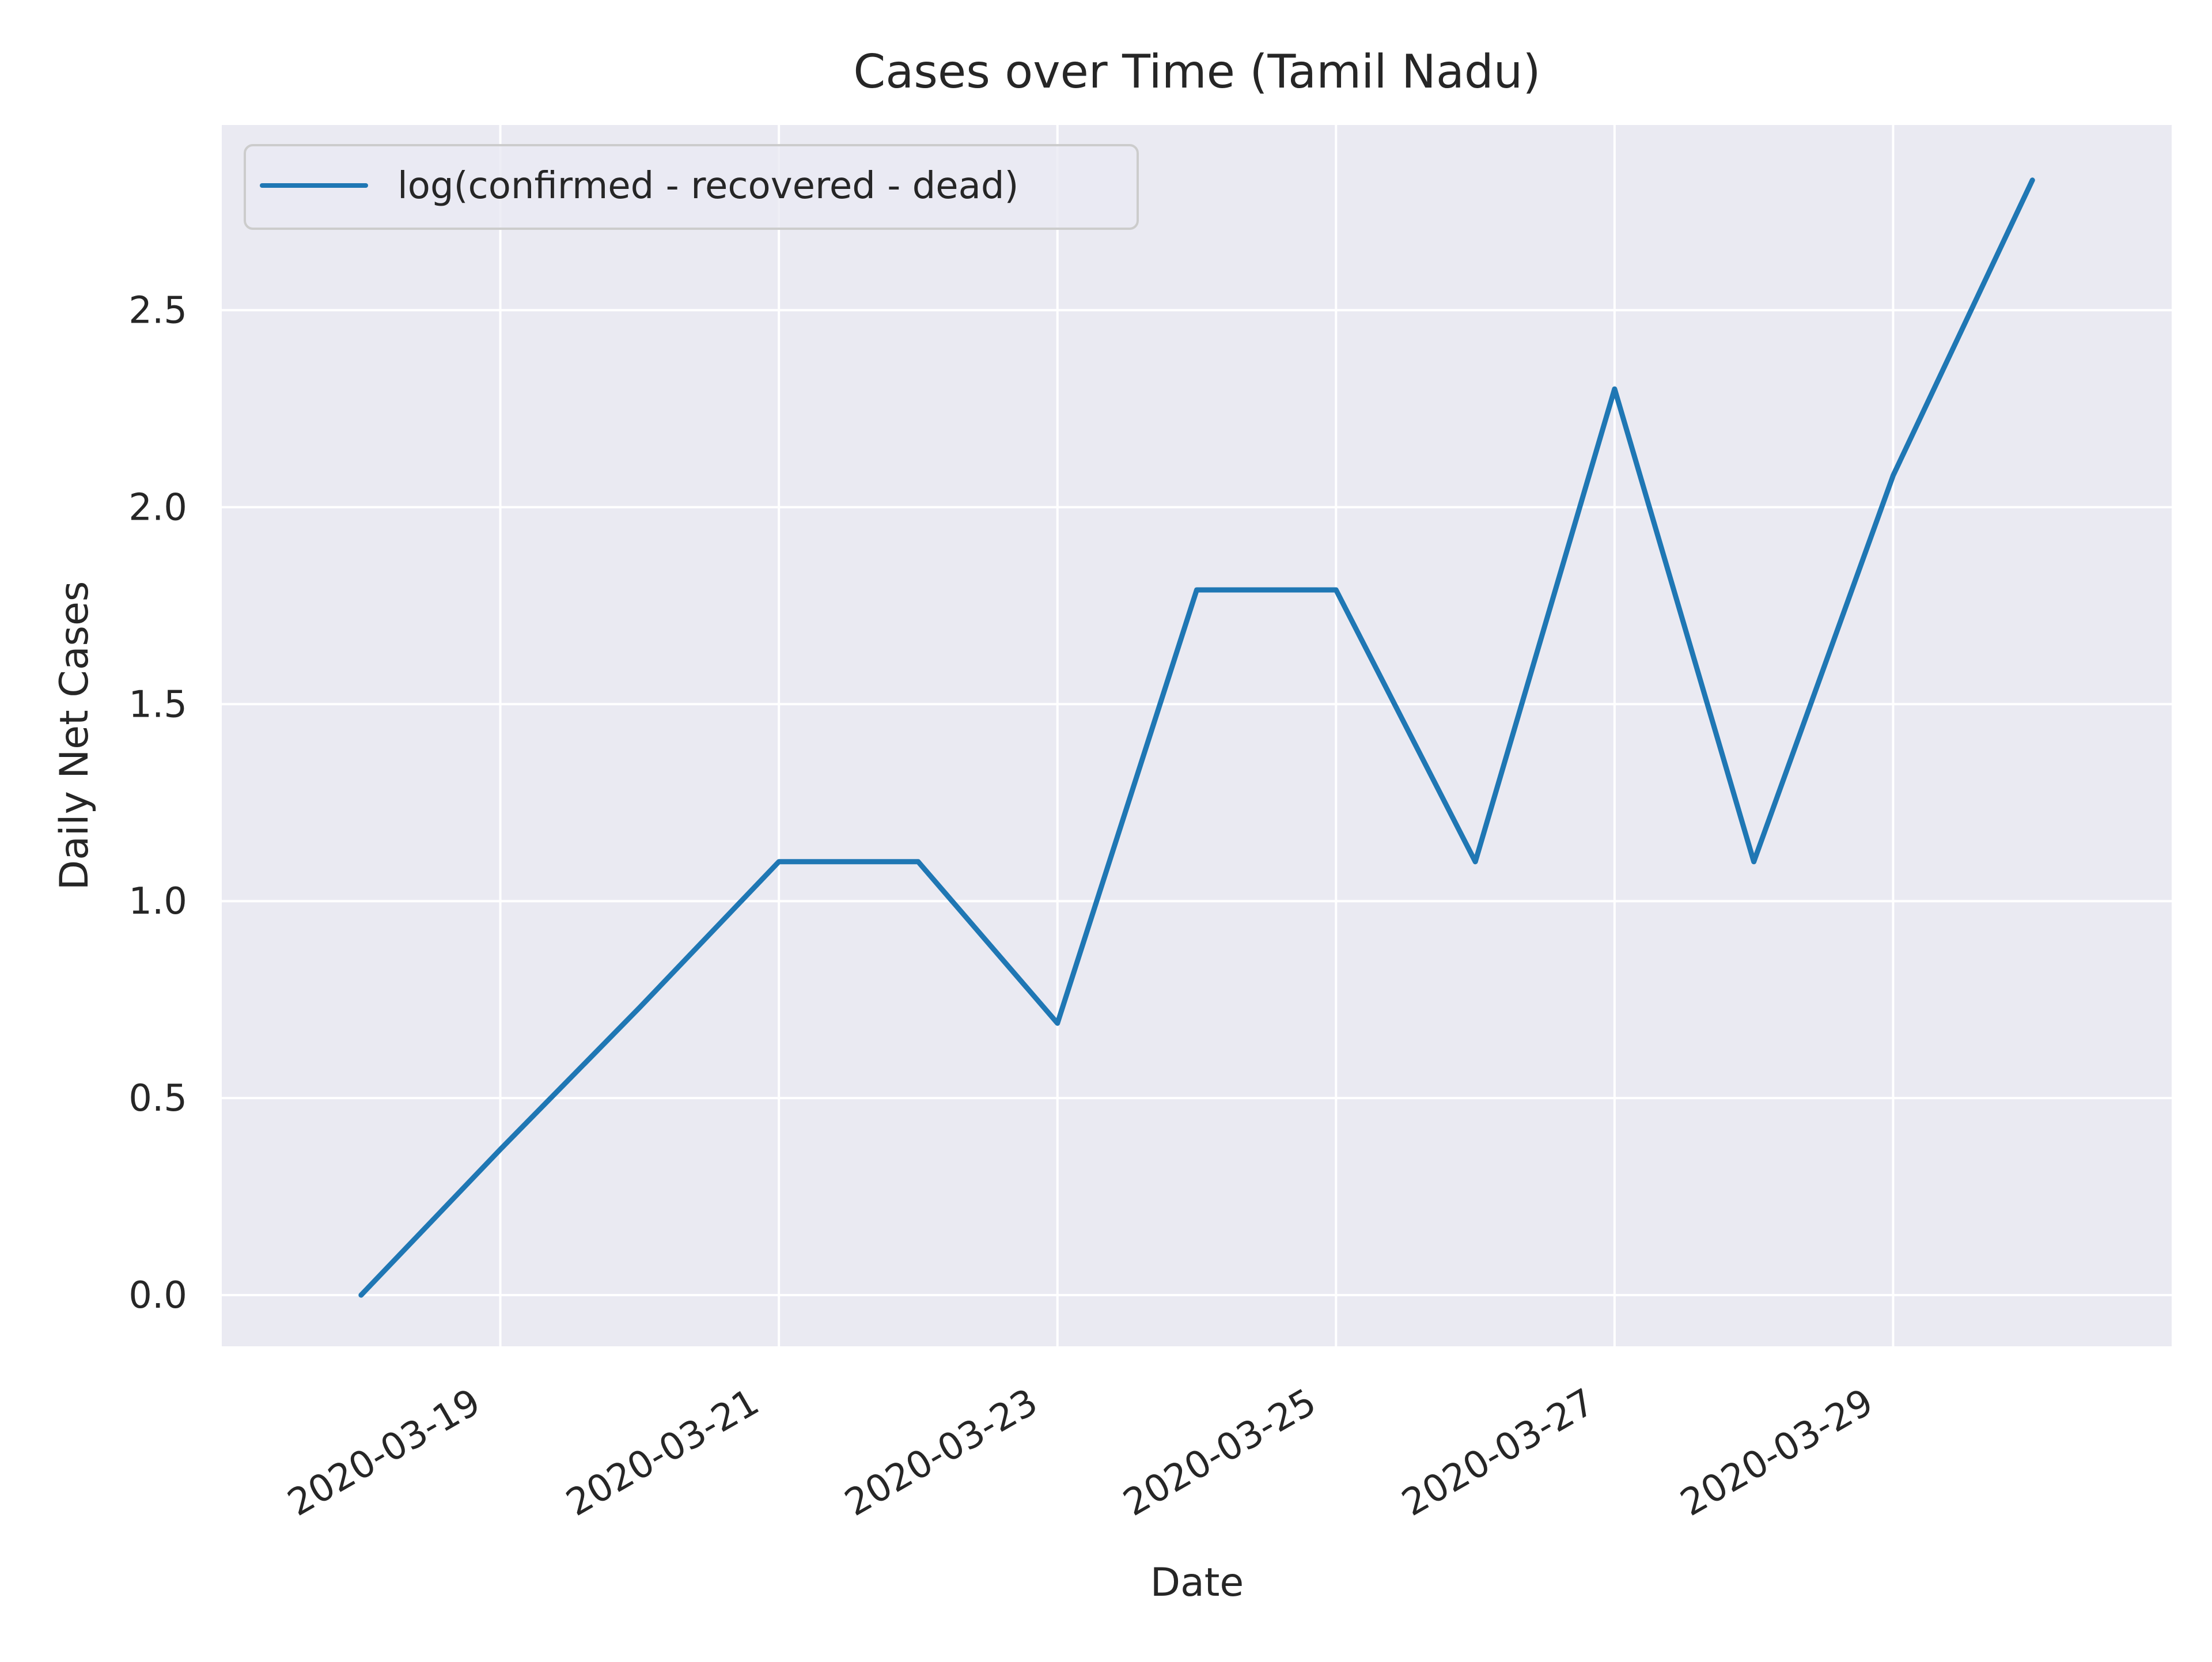 This screenshot has height=1662, width=2212. Describe the element at coordinates (157, 310) in the screenshot. I see `y-tick-label: 2.5` at that location.